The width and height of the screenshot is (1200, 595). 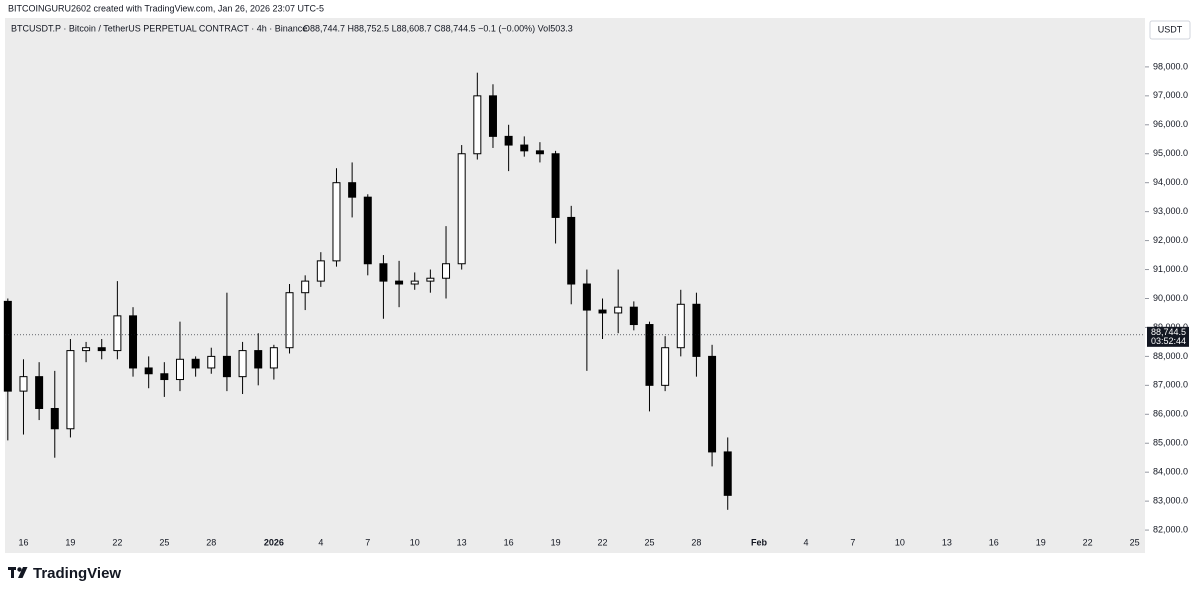 What do you see at coordinates (1170, 95) in the screenshot?
I see `y-tick-label: 97,000.0` at bounding box center [1170, 95].